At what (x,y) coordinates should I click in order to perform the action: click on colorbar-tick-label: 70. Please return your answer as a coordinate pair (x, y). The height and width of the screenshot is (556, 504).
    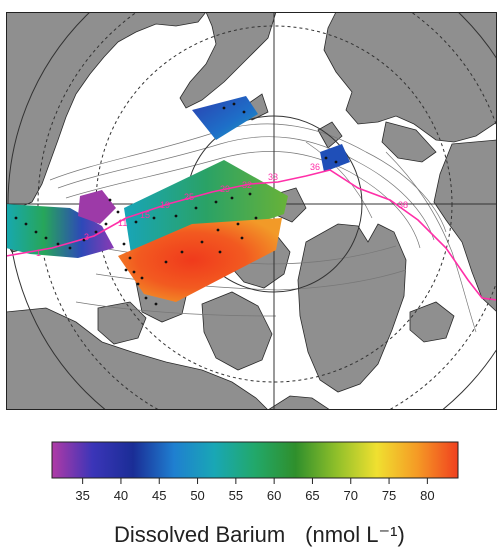
    Looking at the image, I should click on (350, 495).